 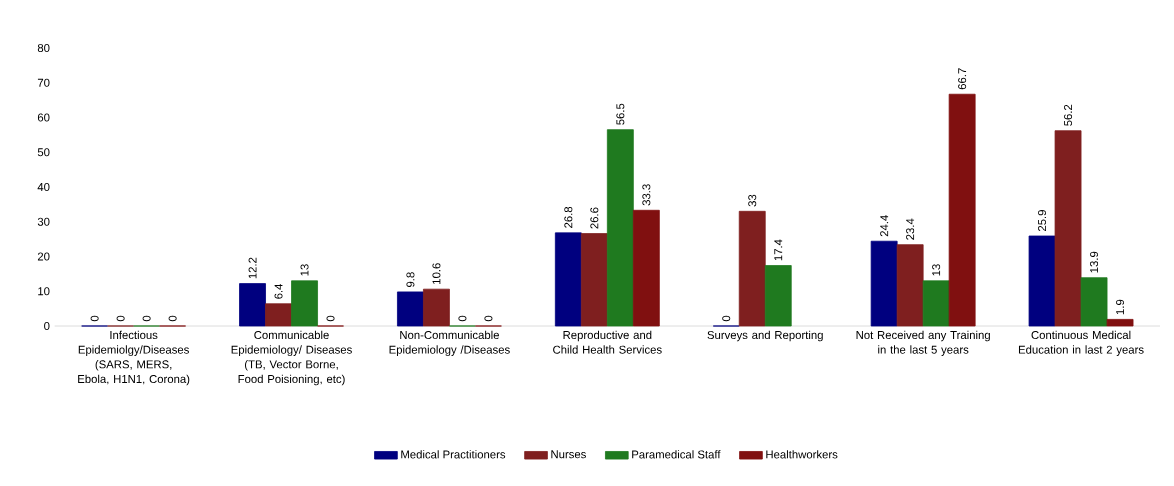 What do you see at coordinates (1042, 221) in the screenshot?
I see `data-label: 25.9` at bounding box center [1042, 221].